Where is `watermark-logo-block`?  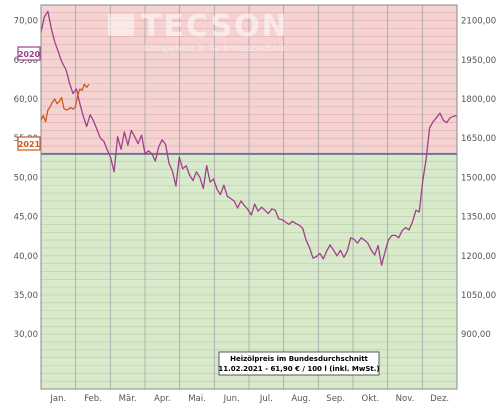
watermark-logo-block is located at coordinates (121, 25).